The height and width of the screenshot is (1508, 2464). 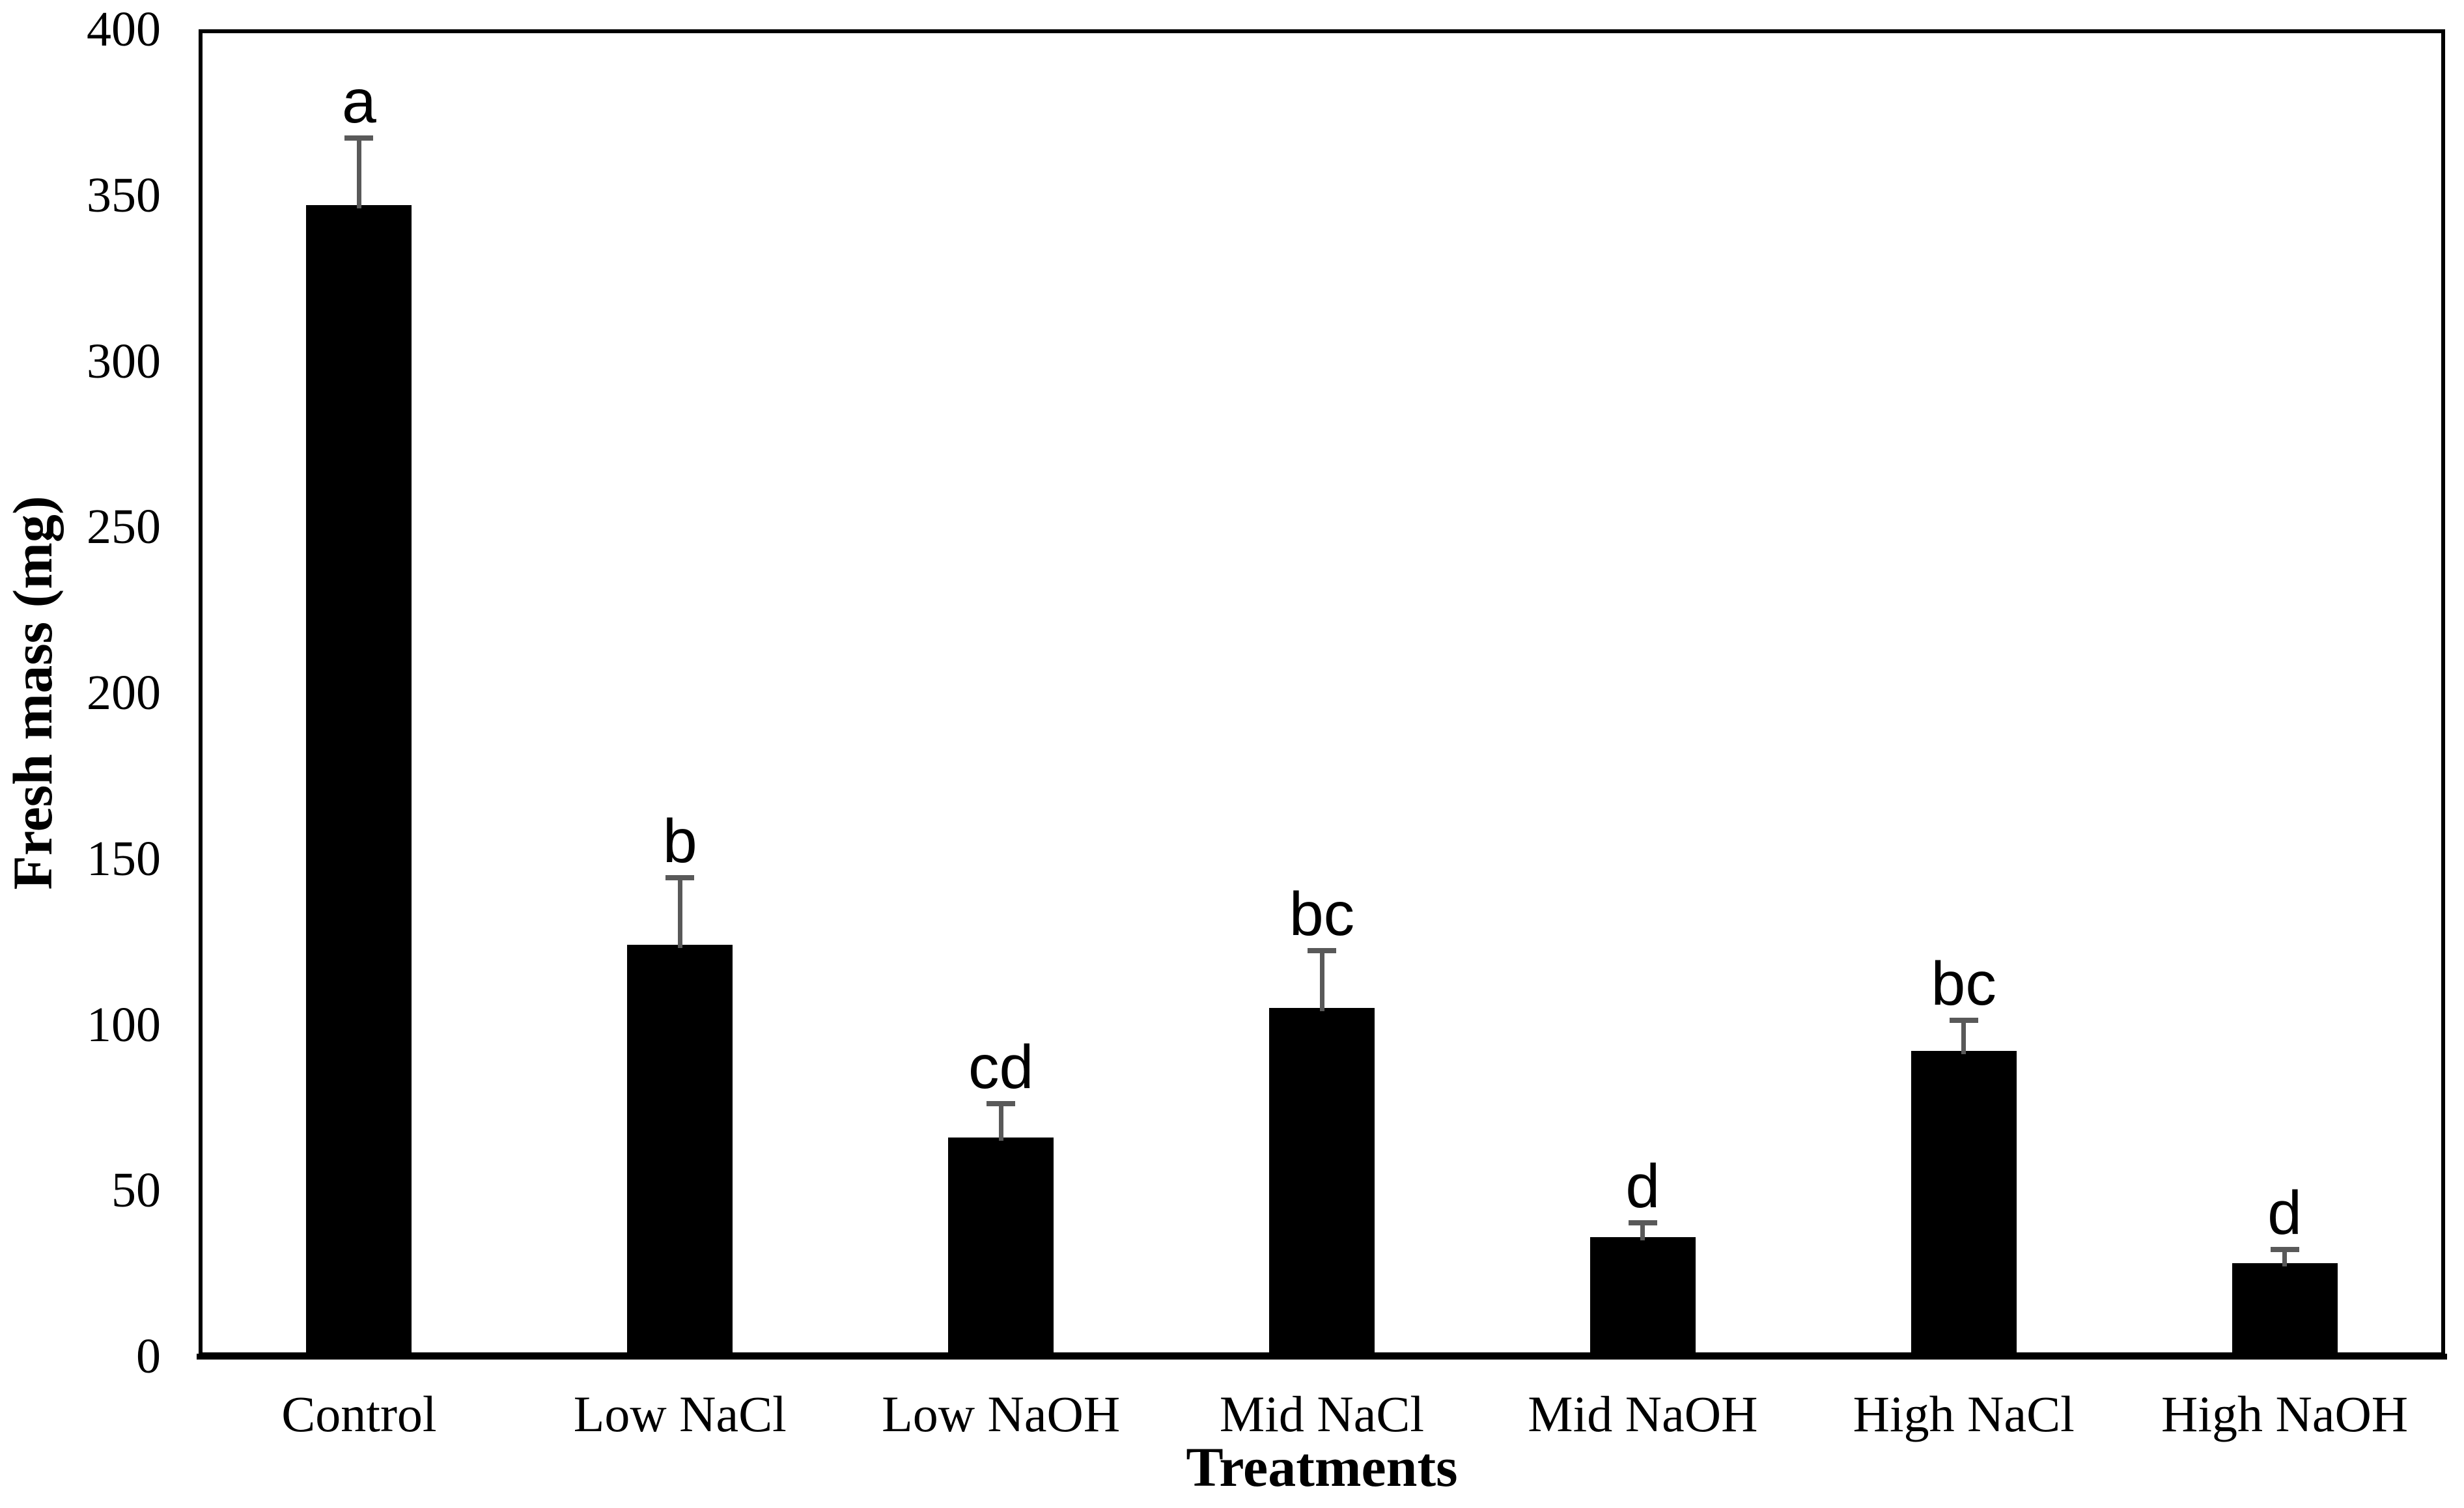 I want to click on x-axis-title: Treatments, so click(x=1322, y=1467).